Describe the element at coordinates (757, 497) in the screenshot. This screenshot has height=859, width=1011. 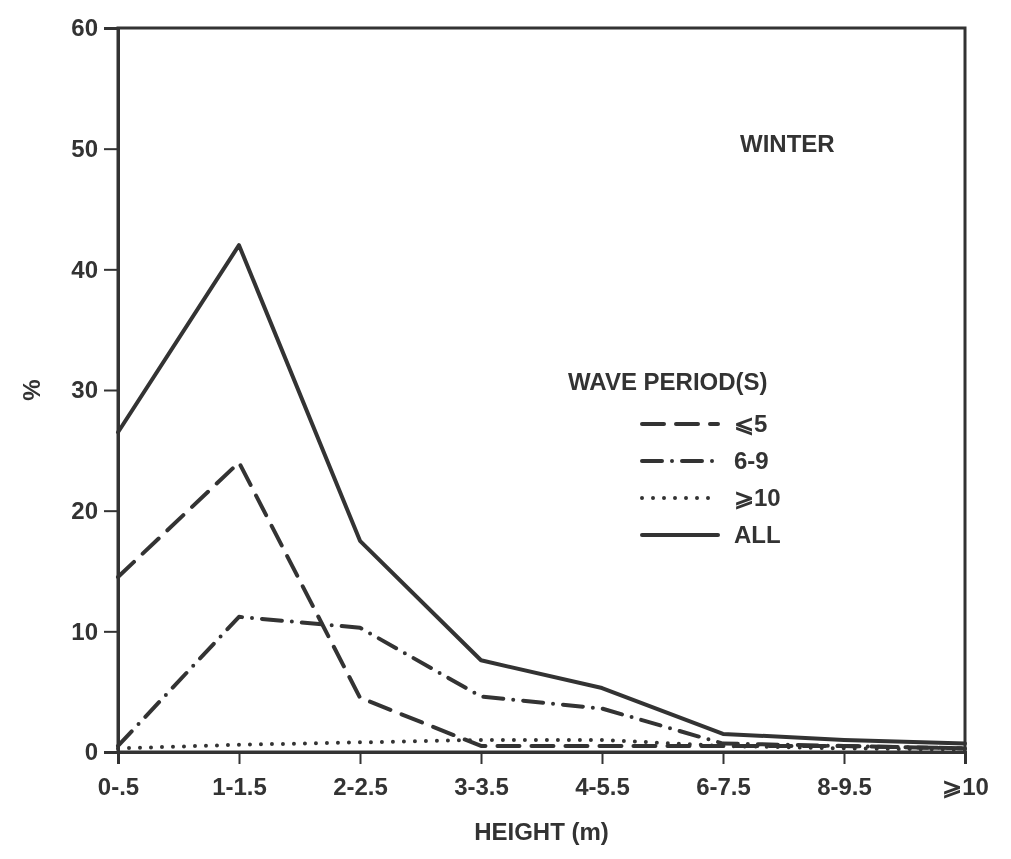
I see `legend-label: ⩾10` at that location.